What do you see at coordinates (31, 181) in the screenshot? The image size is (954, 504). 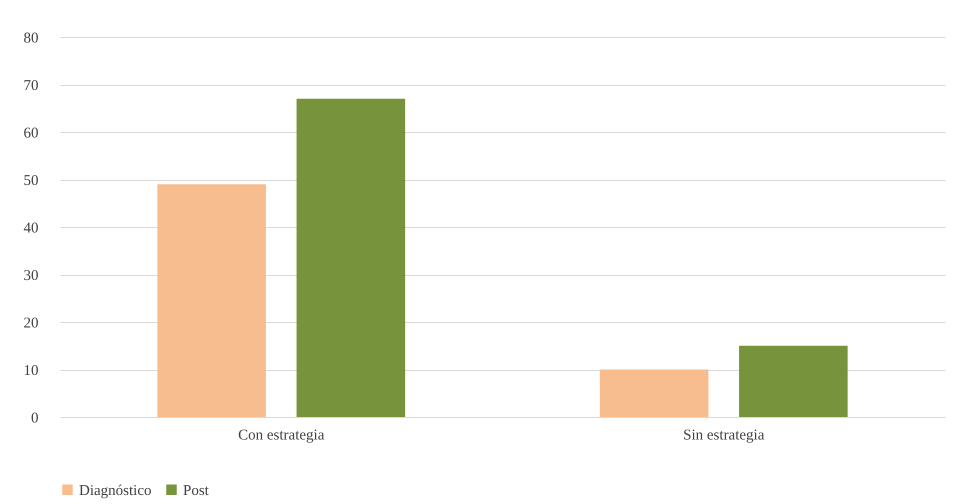 I see `y-tick-label: 50` at bounding box center [31, 181].